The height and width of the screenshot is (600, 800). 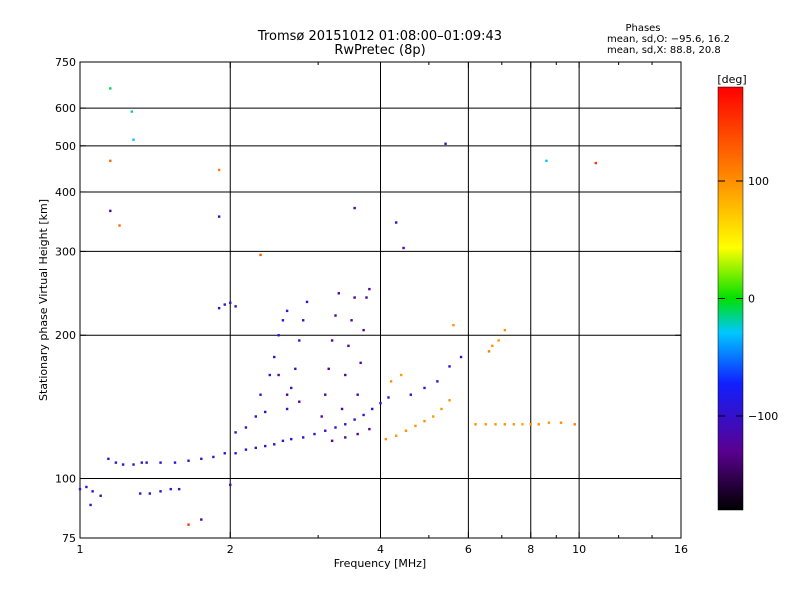 I want to click on y-tick-label: 200, so click(x=65, y=335).